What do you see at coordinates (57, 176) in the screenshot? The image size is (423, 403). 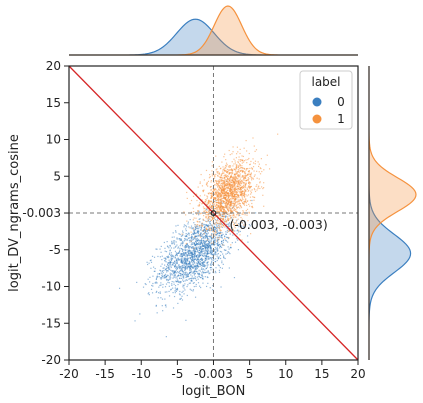 I see `y-tick-label: 5` at bounding box center [57, 176].